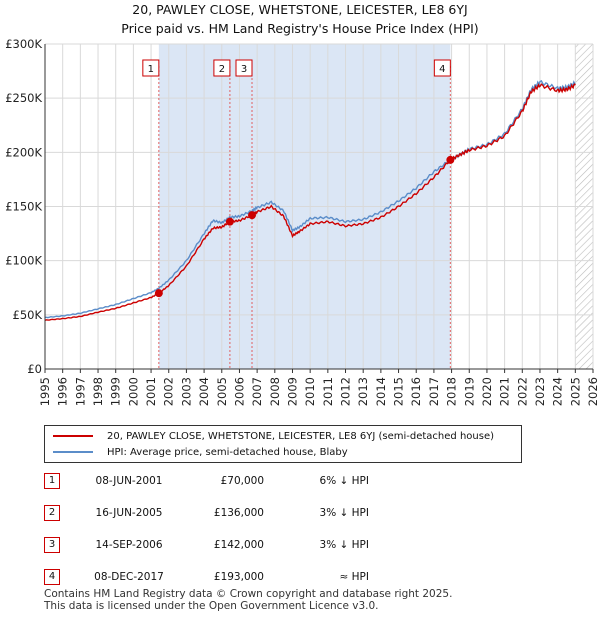  Describe the element at coordinates (354, 577) in the screenshot. I see `transaction-hpi-diff: ≈ HPI` at that location.